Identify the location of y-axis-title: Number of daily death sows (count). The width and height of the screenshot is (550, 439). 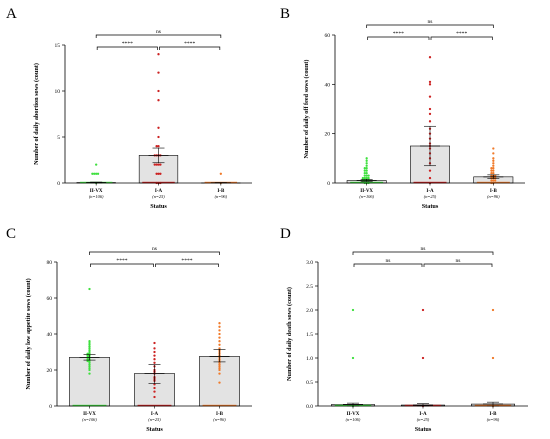
(289, 334).